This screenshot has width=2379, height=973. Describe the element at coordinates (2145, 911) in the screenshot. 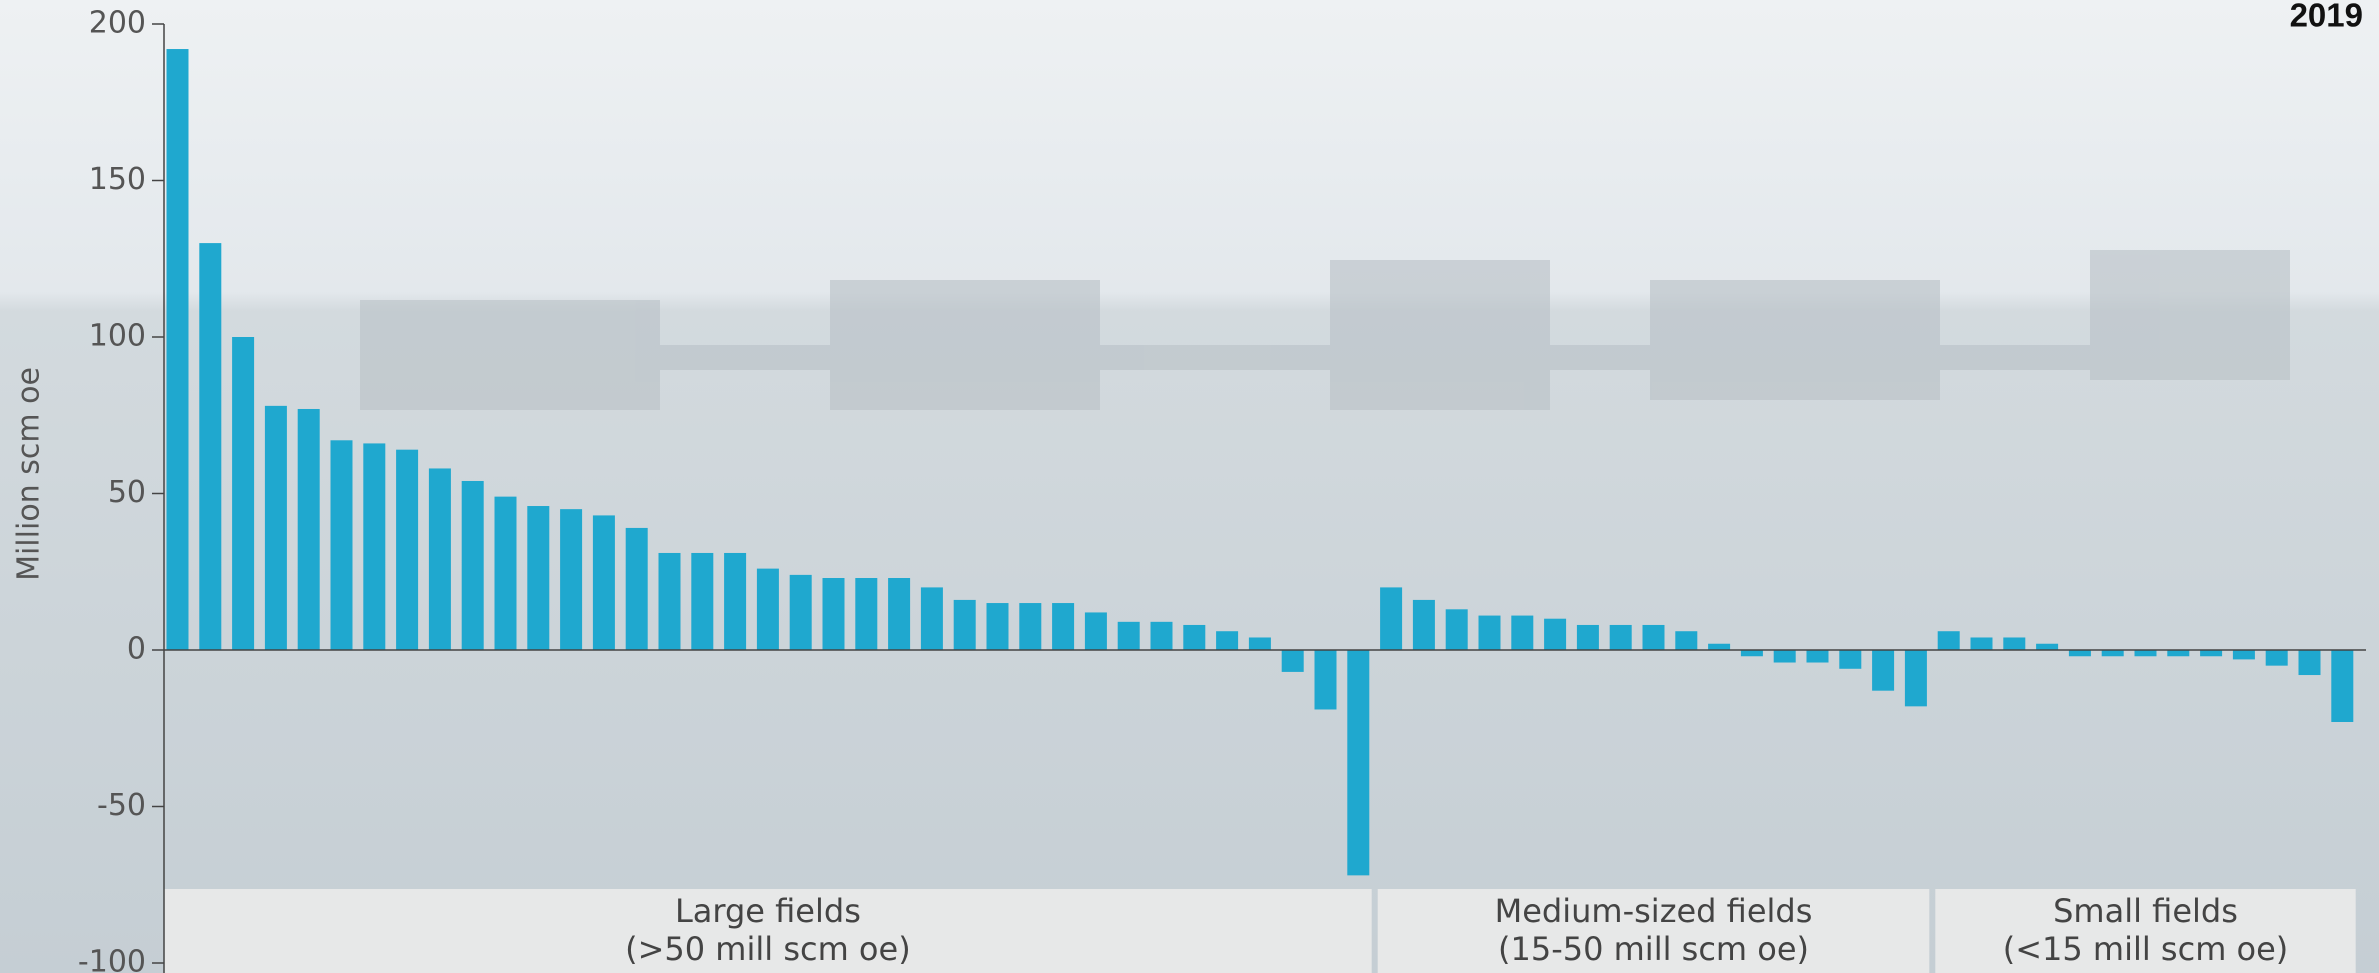

I see `group-label: Small fields` at that location.